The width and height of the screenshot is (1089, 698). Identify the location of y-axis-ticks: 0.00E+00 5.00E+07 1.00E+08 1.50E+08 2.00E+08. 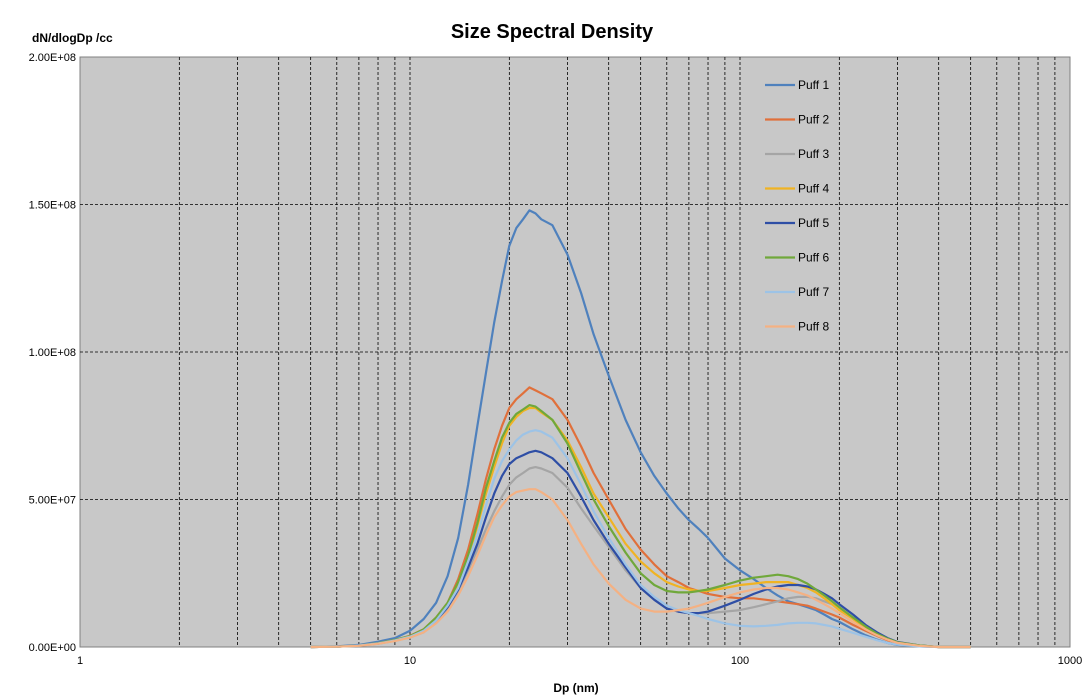
(52, 353).